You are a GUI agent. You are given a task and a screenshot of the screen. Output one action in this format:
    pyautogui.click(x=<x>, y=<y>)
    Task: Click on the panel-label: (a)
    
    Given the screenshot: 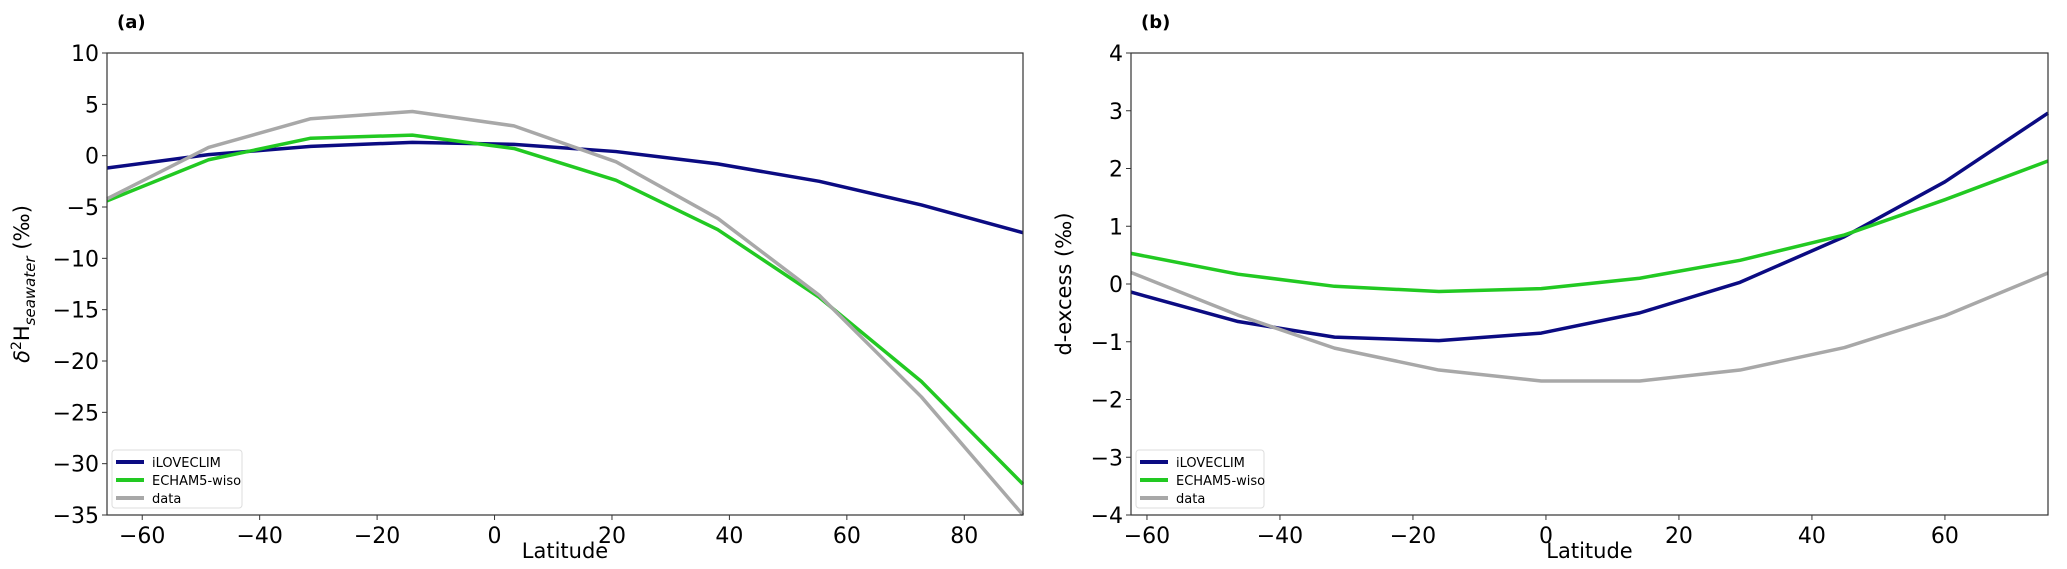 What is the action you would take?
    pyautogui.click(x=131, y=22)
    